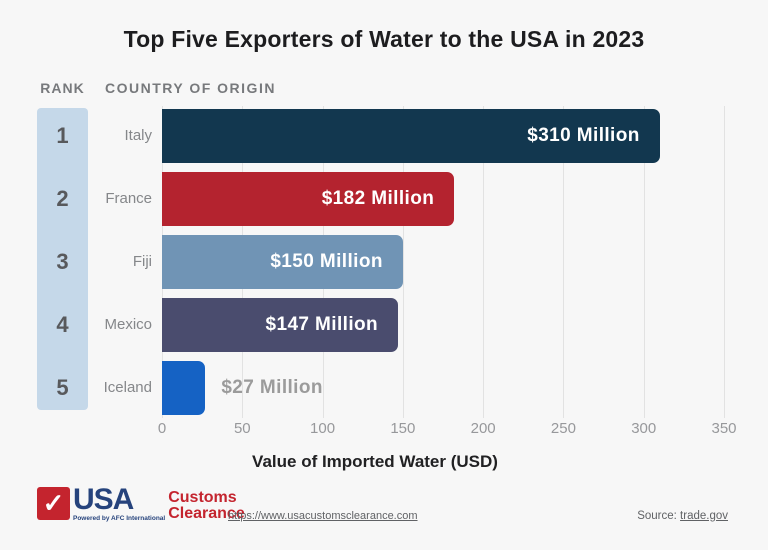 This screenshot has height=550, width=768. Describe the element at coordinates (375, 461) in the screenshot. I see `x-axis-label: Value of Imported Water (USD)` at that location.